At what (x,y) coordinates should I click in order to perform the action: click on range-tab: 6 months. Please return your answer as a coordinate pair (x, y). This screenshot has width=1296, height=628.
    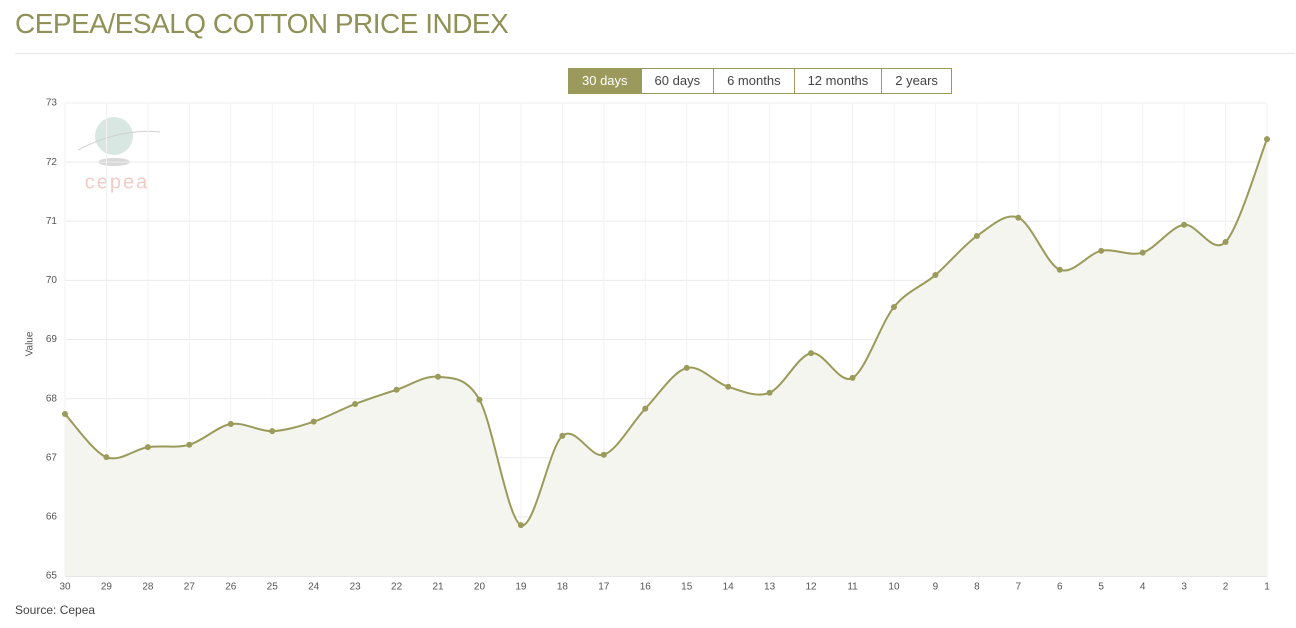
    Looking at the image, I should click on (754, 81).